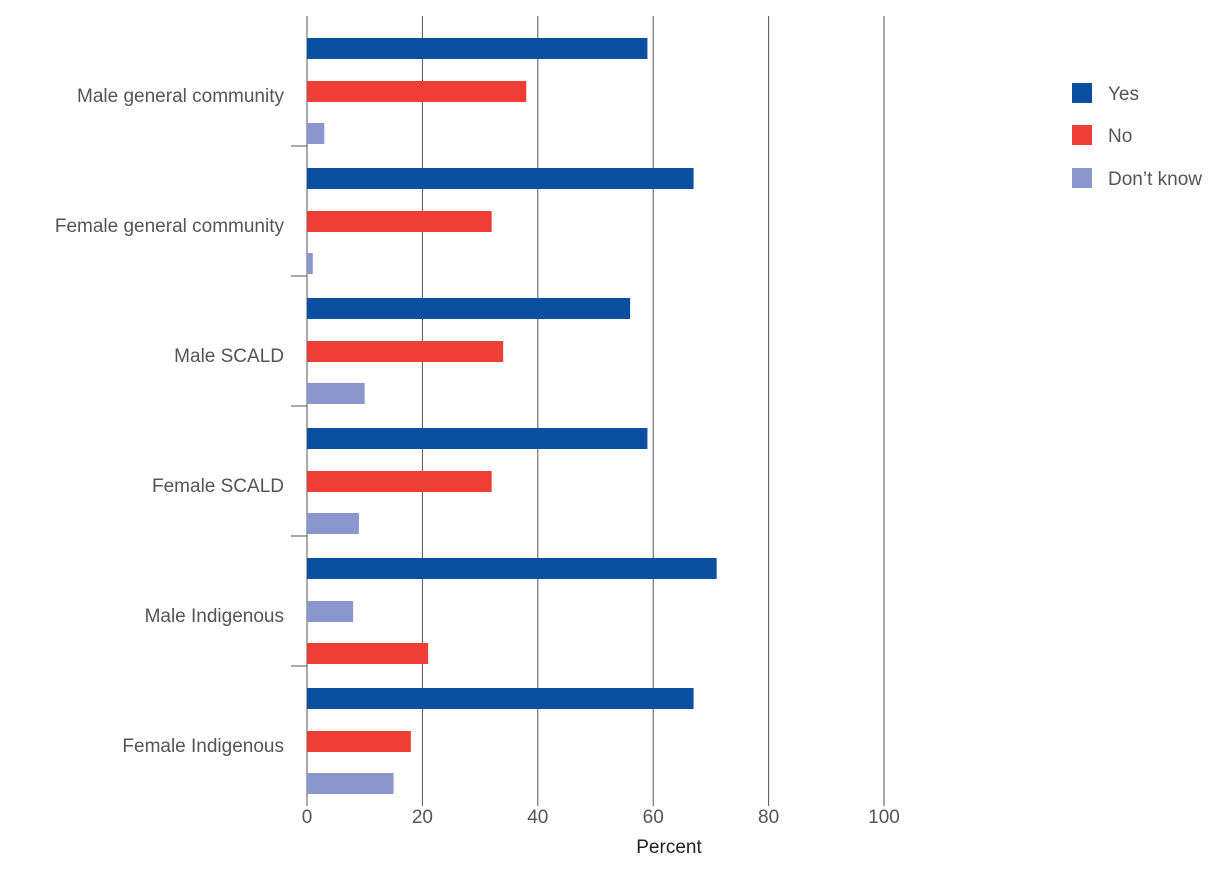 This screenshot has height=881, width=1225. I want to click on category-label: Female general community, so click(170, 226).